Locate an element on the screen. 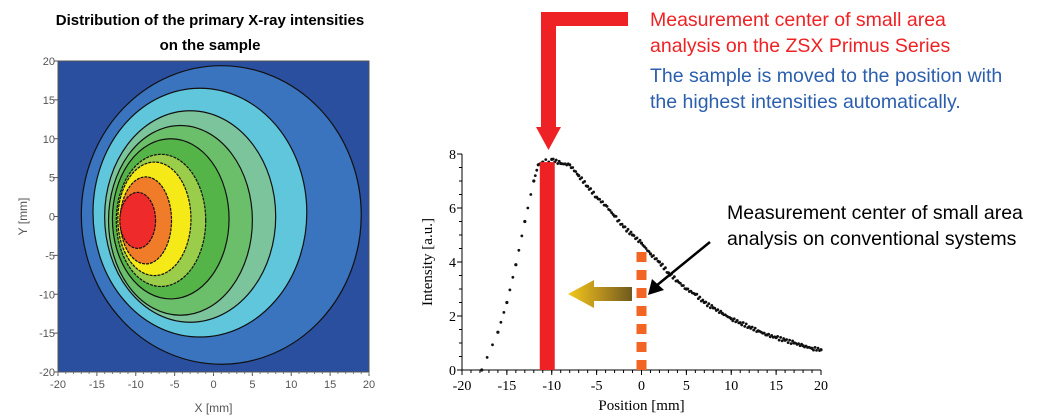 This screenshot has height=420, width=1050. conventional-annotation-line-2: analysis on conventional systems is located at coordinates (872, 239).